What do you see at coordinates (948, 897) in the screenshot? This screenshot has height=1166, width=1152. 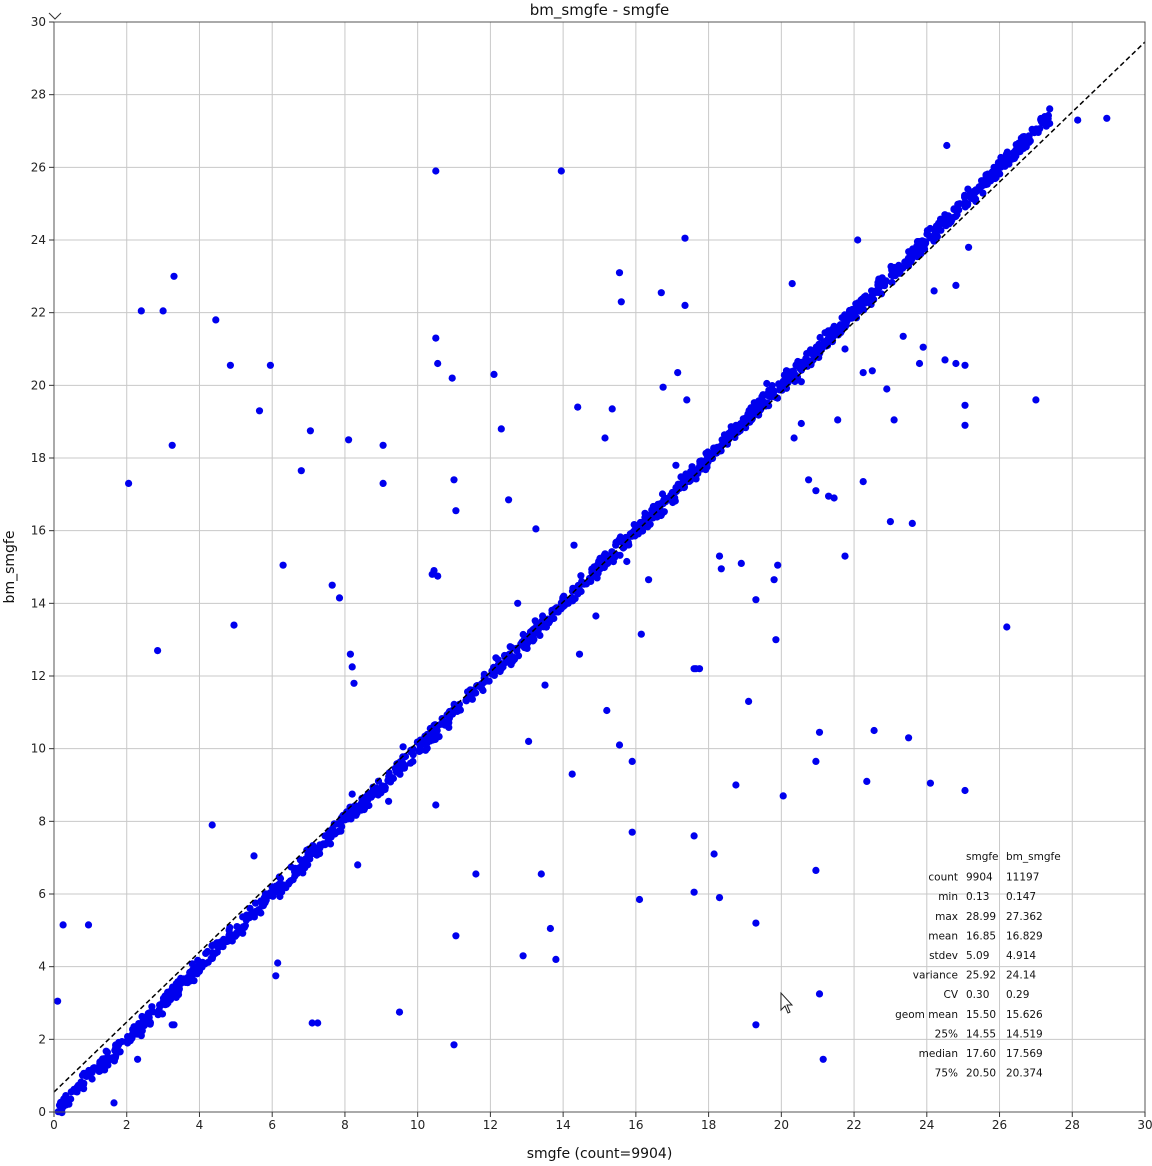 I see `stats-row-label: min` at bounding box center [948, 897].